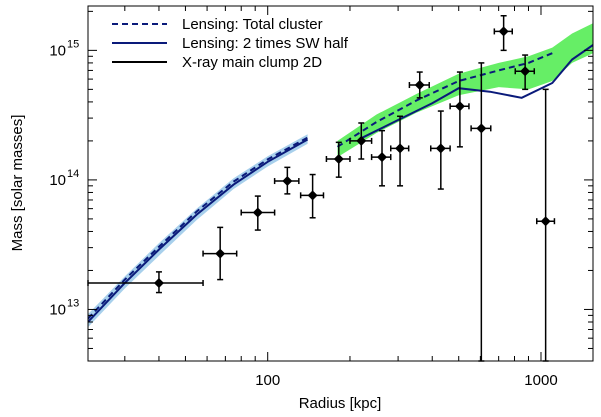  What do you see at coordinates (540, 380) in the screenshot?
I see `x-tick-label: 1000` at bounding box center [540, 380].